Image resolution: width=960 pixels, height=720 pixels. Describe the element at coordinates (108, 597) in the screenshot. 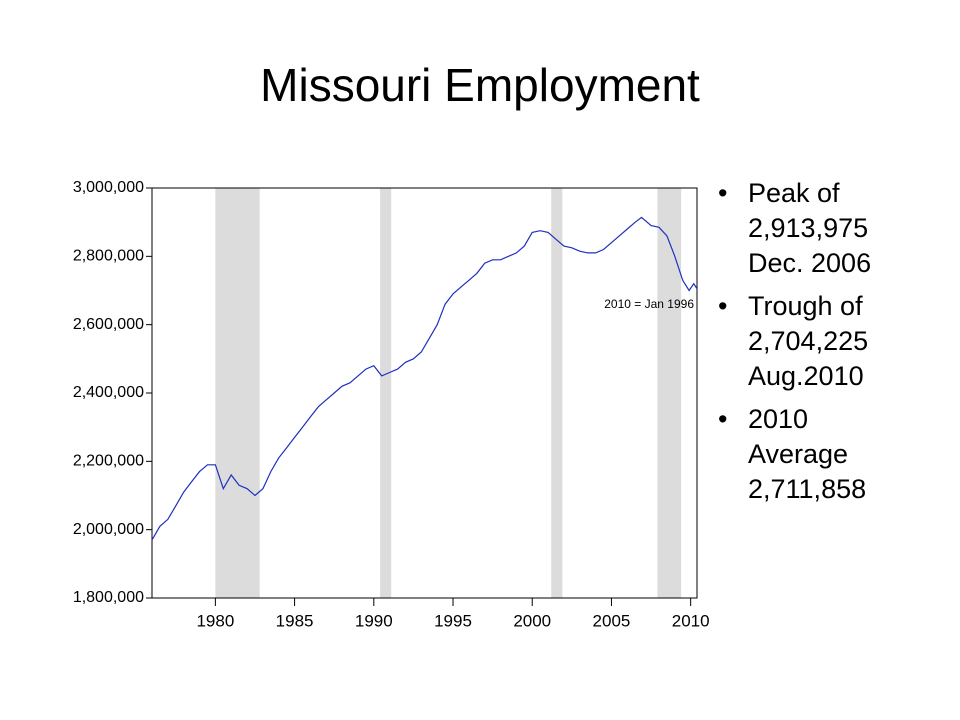

I see `y-tick-label: 1,800,000` at that location.